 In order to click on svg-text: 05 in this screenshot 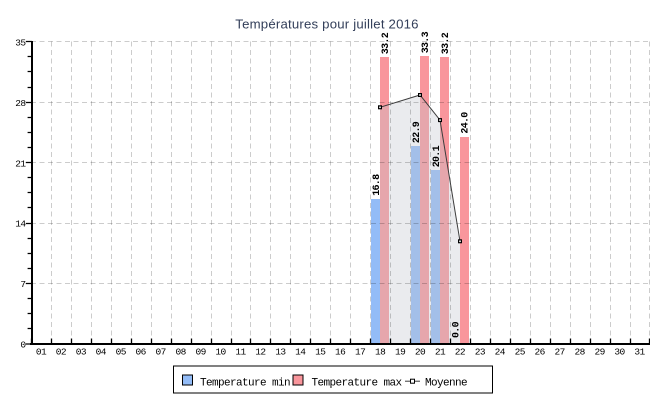, I will do `click(121, 352)`.